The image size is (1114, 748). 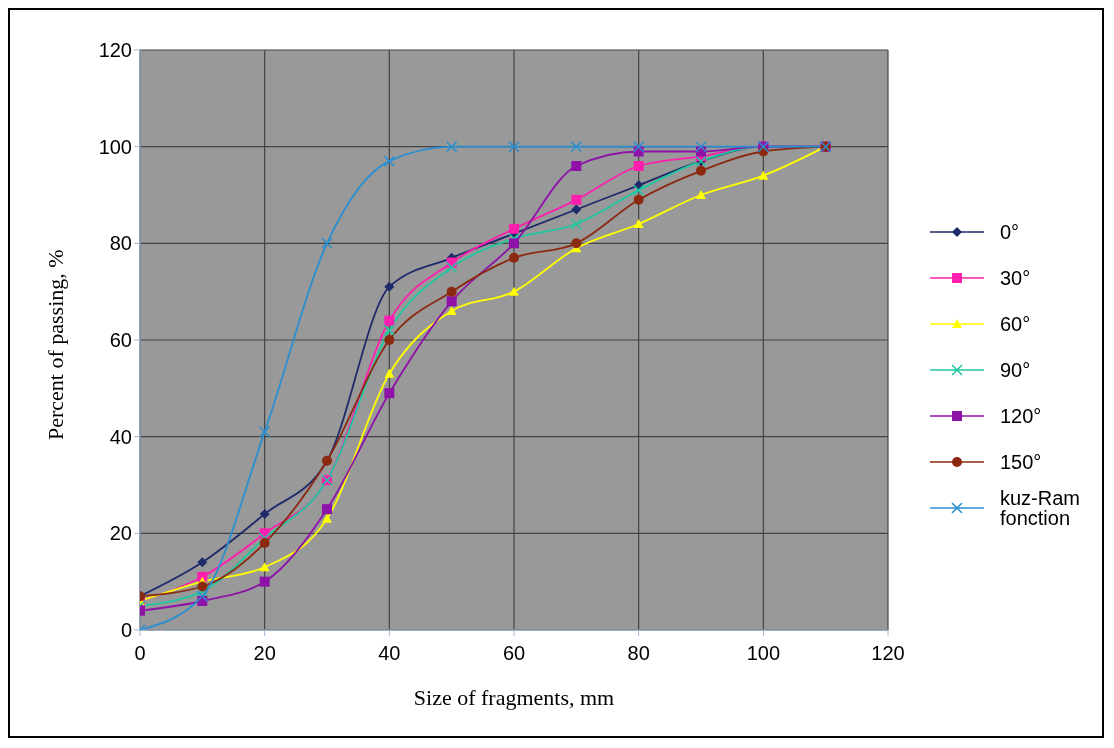 I want to click on x-tick-label: 40, so click(x=389, y=653).